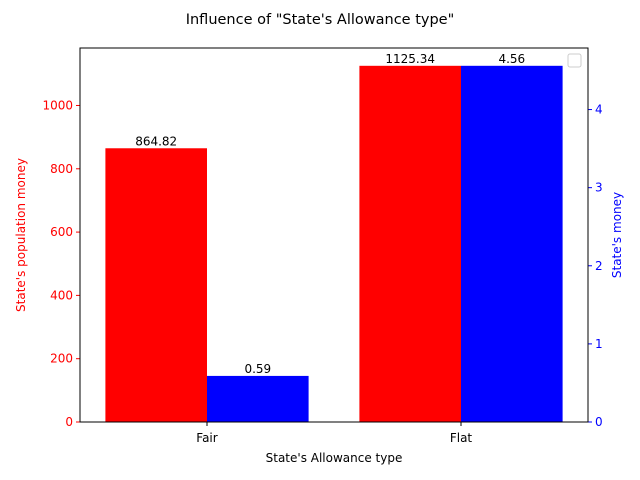  I want to click on value-label: 864.82, so click(156, 141).